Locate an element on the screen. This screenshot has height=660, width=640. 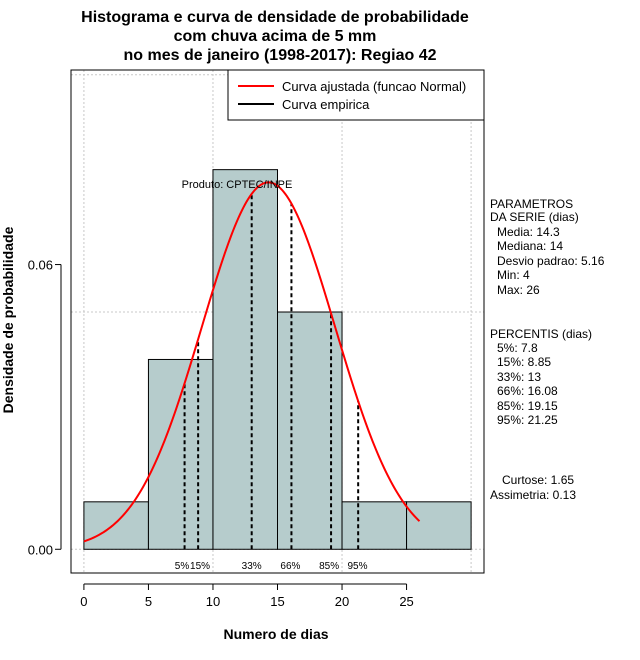
x-tick-label-4: 20 is located at coordinates (342, 601).